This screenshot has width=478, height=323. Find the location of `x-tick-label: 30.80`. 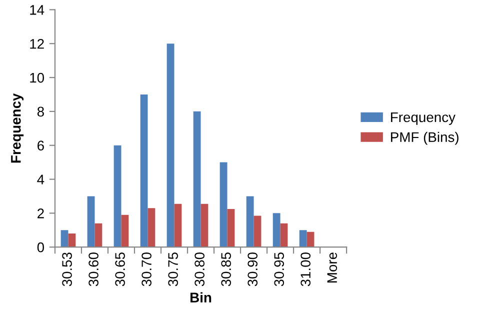

x-tick-label: 30.80 is located at coordinates (199, 269).